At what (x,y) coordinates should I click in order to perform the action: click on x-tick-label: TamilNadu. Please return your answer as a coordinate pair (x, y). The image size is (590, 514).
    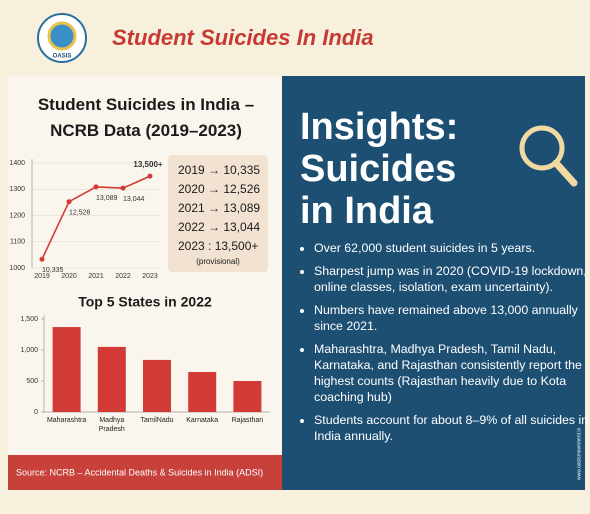
    Looking at the image, I should click on (157, 420).